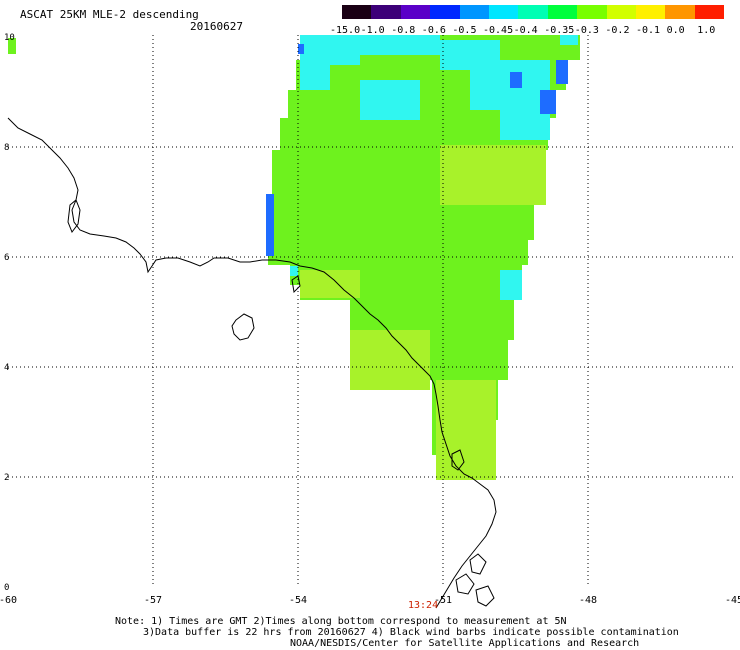 This screenshot has width=740, height=650. What do you see at coordinates (372, 30) in the screenshot?
I see `legend-label: -1.0` at bounding box center [372, 30].